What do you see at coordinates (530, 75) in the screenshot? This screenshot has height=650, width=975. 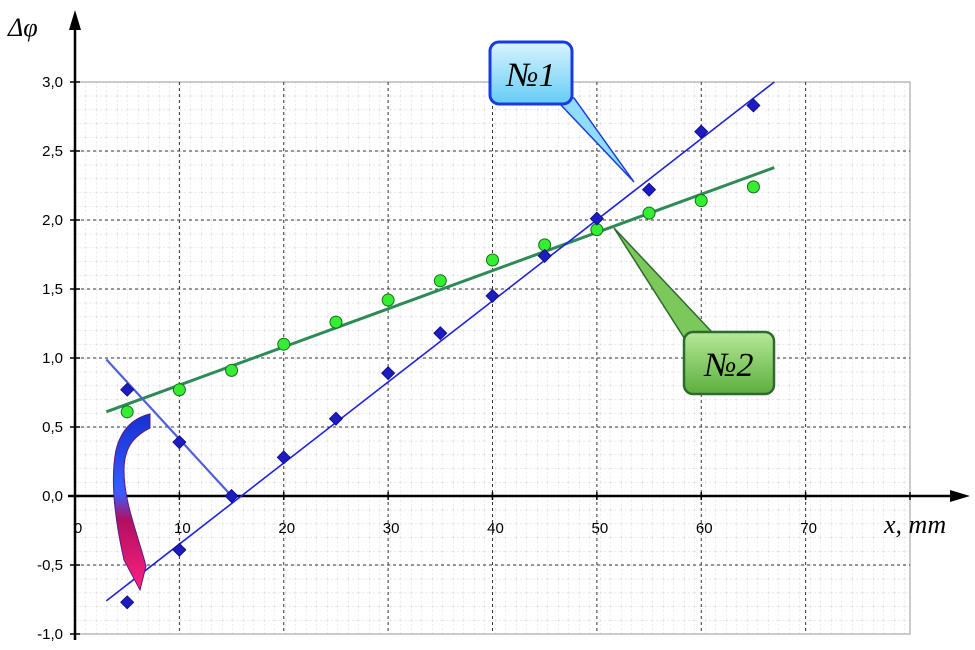 I see `callout-label-1: №1` at bounding box center [530, 75].